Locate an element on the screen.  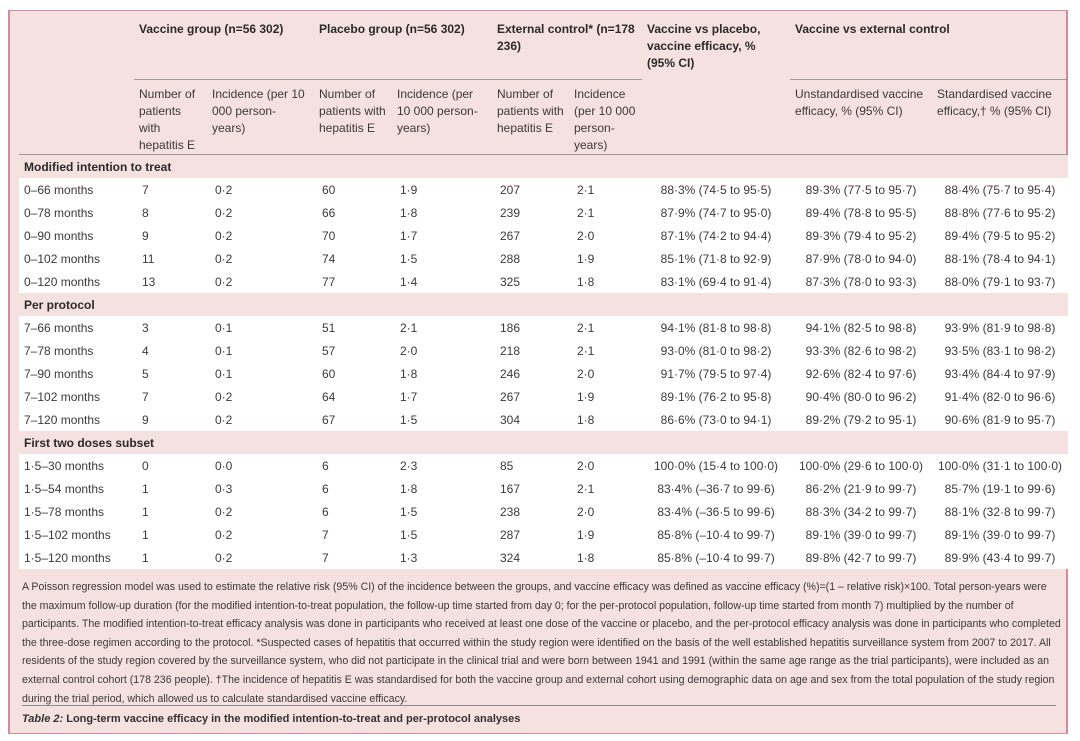
cell-external-number: 287 is located at coordinates (530, 534).